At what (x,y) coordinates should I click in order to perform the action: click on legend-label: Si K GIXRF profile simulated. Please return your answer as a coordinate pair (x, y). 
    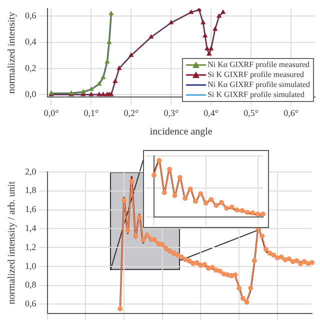
    Looking at the image, I should click on (256, 95).